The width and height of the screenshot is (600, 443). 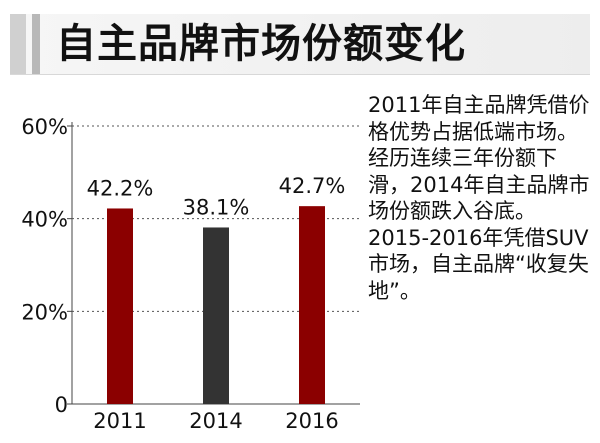 I want to click on y-tick-label: 0, so click(x=61, y=405).